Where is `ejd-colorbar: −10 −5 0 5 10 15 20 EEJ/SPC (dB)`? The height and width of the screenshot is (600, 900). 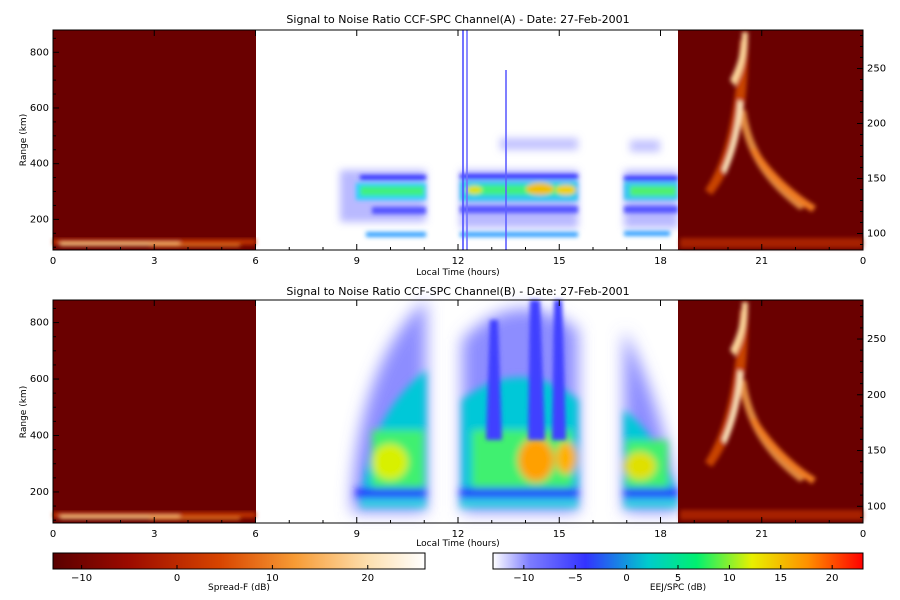 ejd-colorbar: −10 −5 0 5 10 15 20 EEJ/SPC (dB) is located at coordinates (678, 572).